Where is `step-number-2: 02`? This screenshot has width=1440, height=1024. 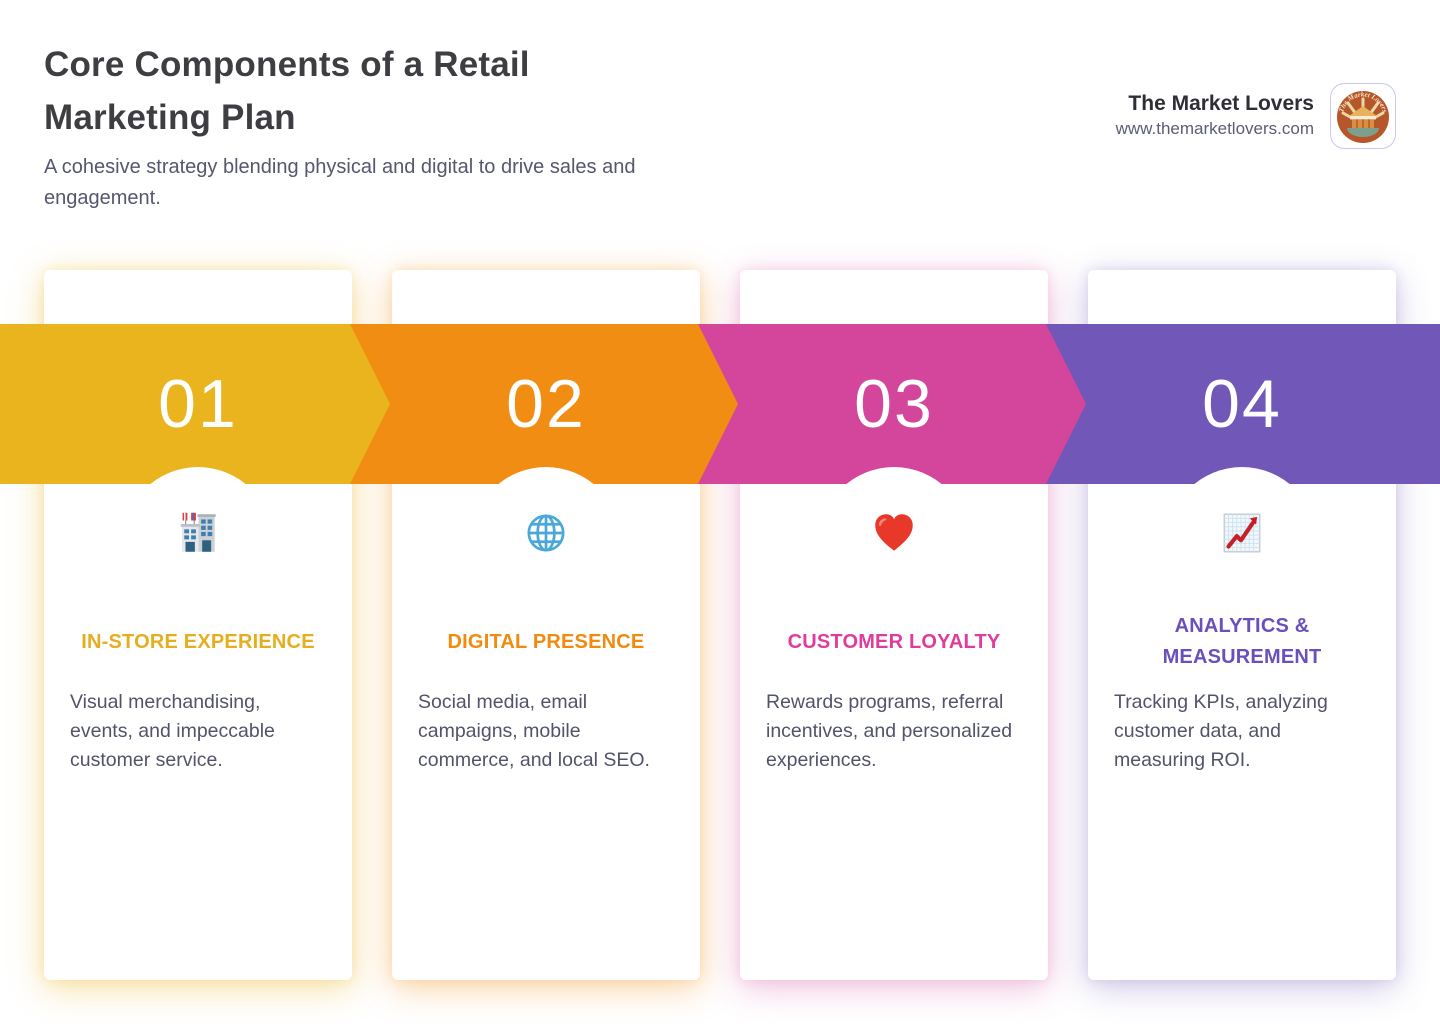
step-number-2: 02 is located at coordinates (546, 404).